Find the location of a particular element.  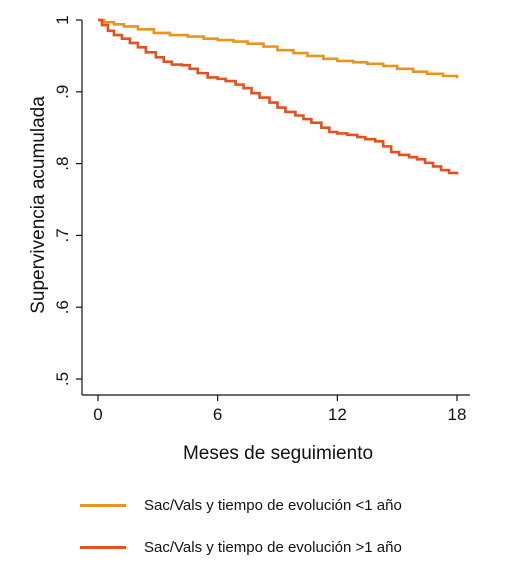

y-tick-label: .8 is located at coordinates (62, 164).